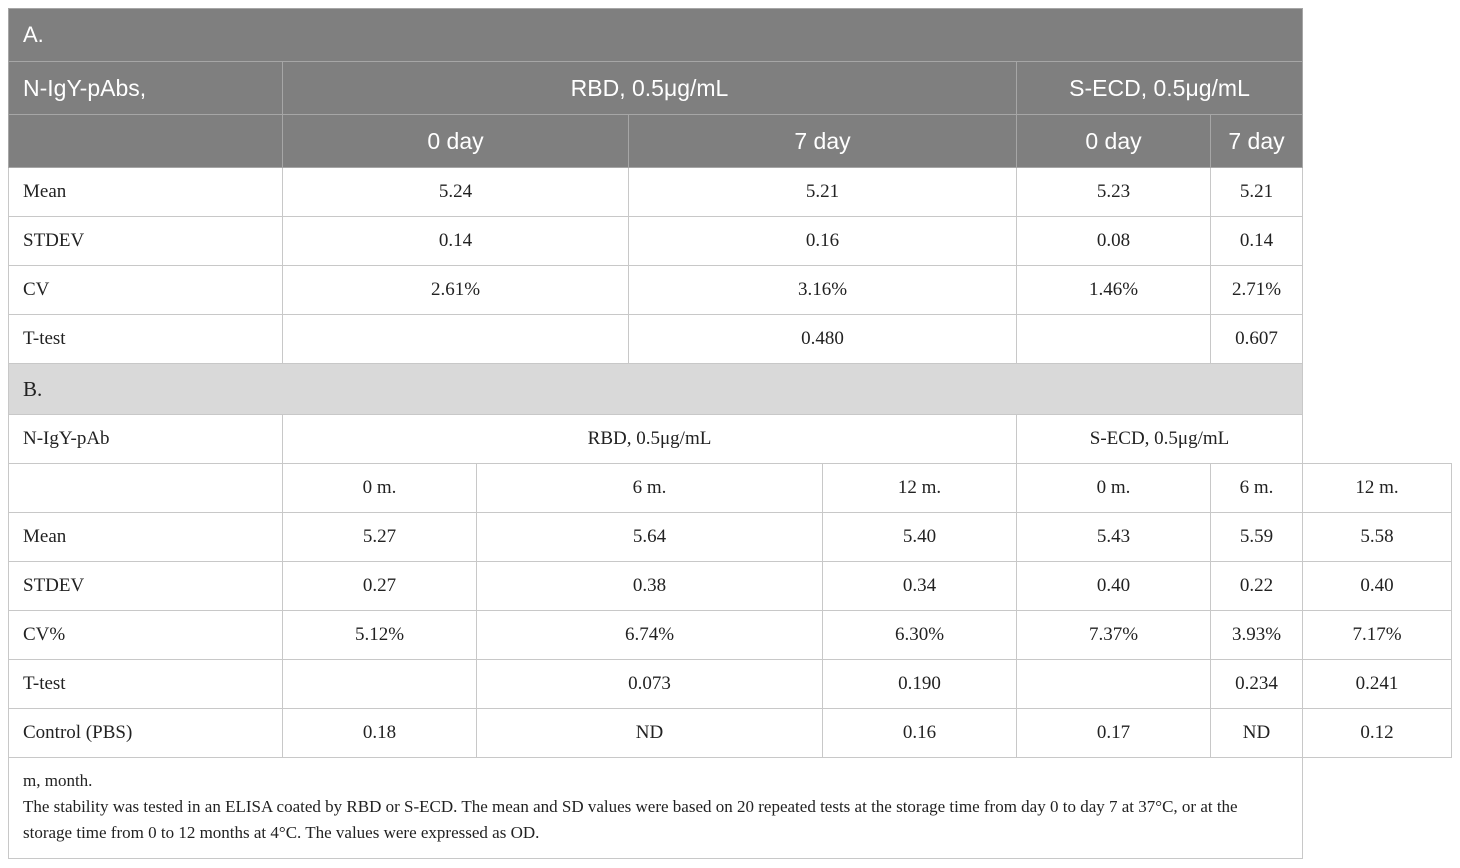 This screenshot has width=1460, height=868. What do you see at coordinates (145, 635) in the screenshot?
I see `row-label: CV%` at bounding box center [145, 635].